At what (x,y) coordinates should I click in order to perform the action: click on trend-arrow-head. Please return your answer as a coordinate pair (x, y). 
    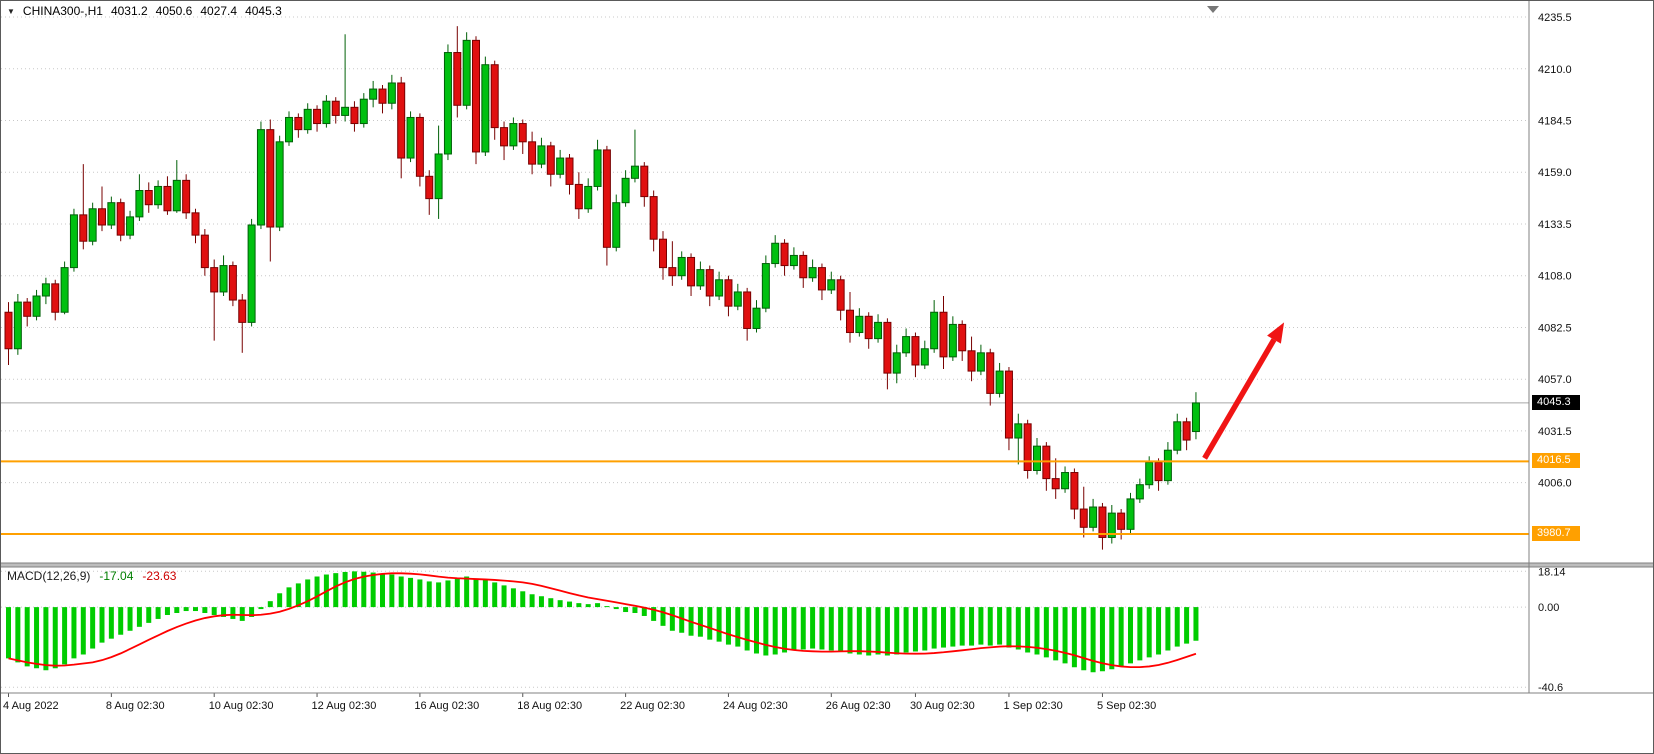
    Looking at the image, I should click on (1276, 333).